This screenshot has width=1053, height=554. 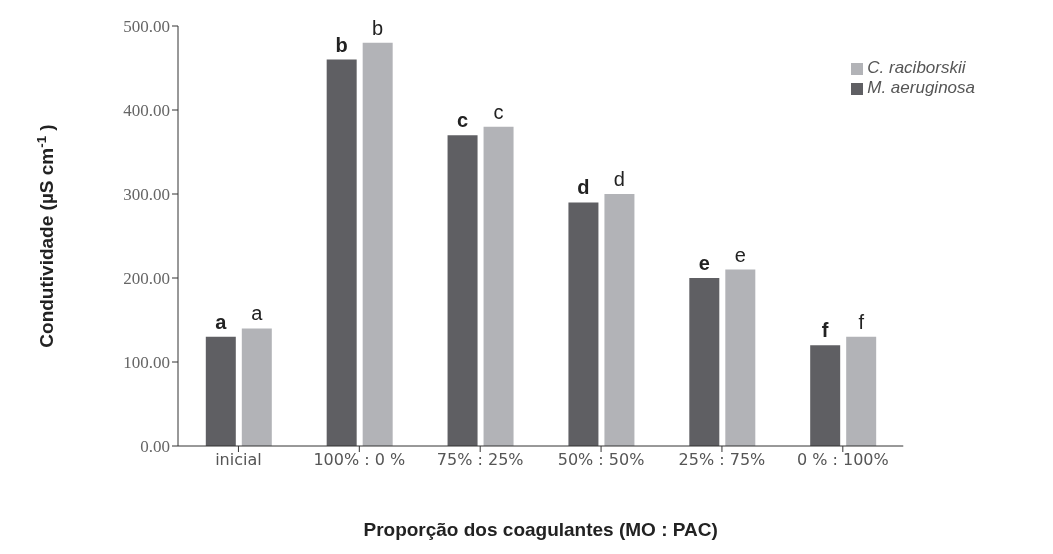 What do you see at coordinates (480, 460) in the screenshot?
I see `x-tick-label: 75% : 25%` at bounding box center [480, 460].